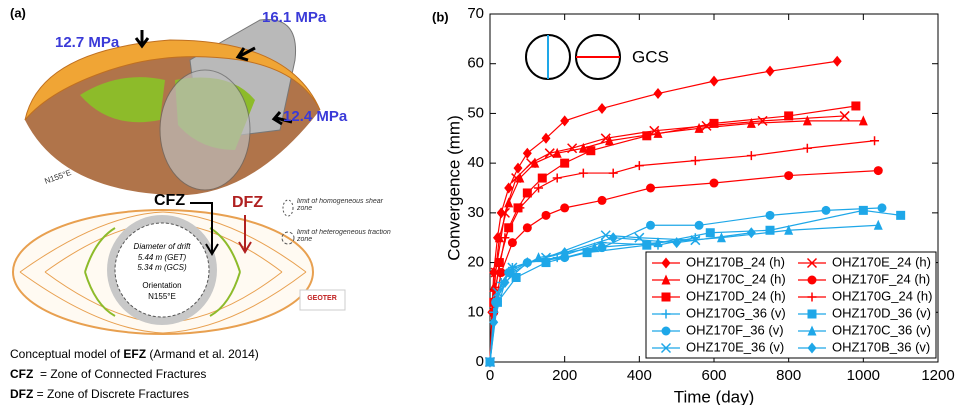 The height and width of the screenshot is (405, 957). What do you see at coordinates (18, 12) in the screenshot?
I see `panel-label: (a)` at bounding box center [18, 12].